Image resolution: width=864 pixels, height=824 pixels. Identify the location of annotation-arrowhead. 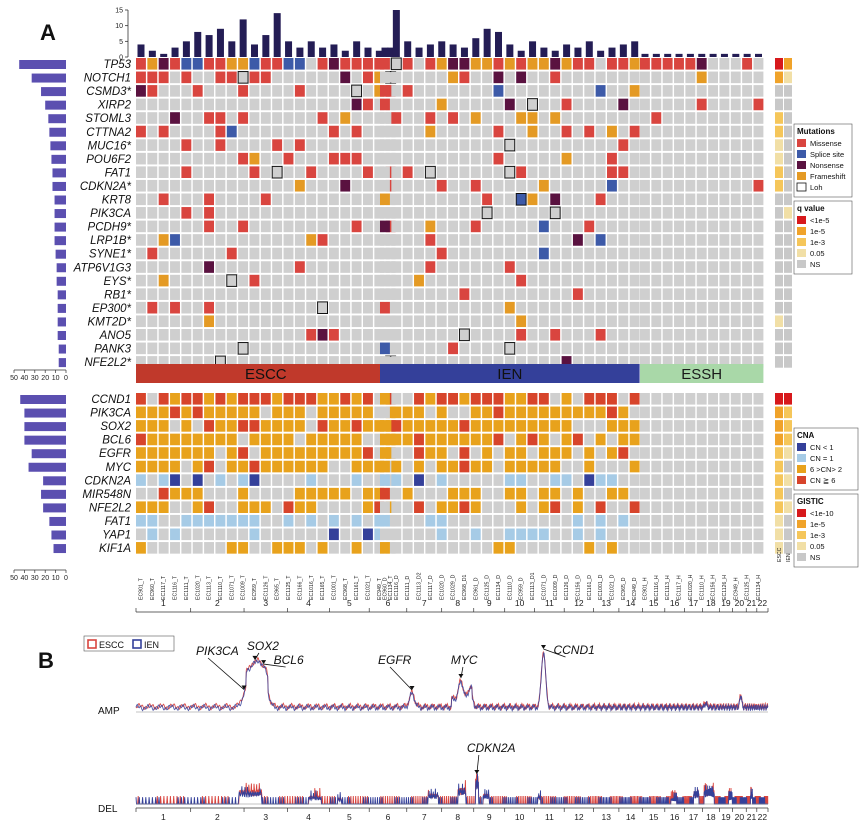
(477, 772).